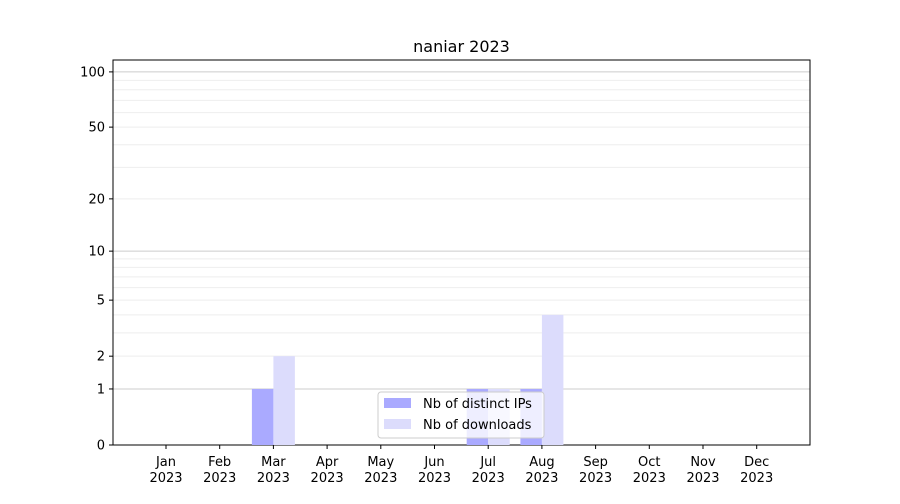  Describe the element at coordinates (702, 470) in the screenshot. I see `x-tick-label: Nov 2023` at that location.